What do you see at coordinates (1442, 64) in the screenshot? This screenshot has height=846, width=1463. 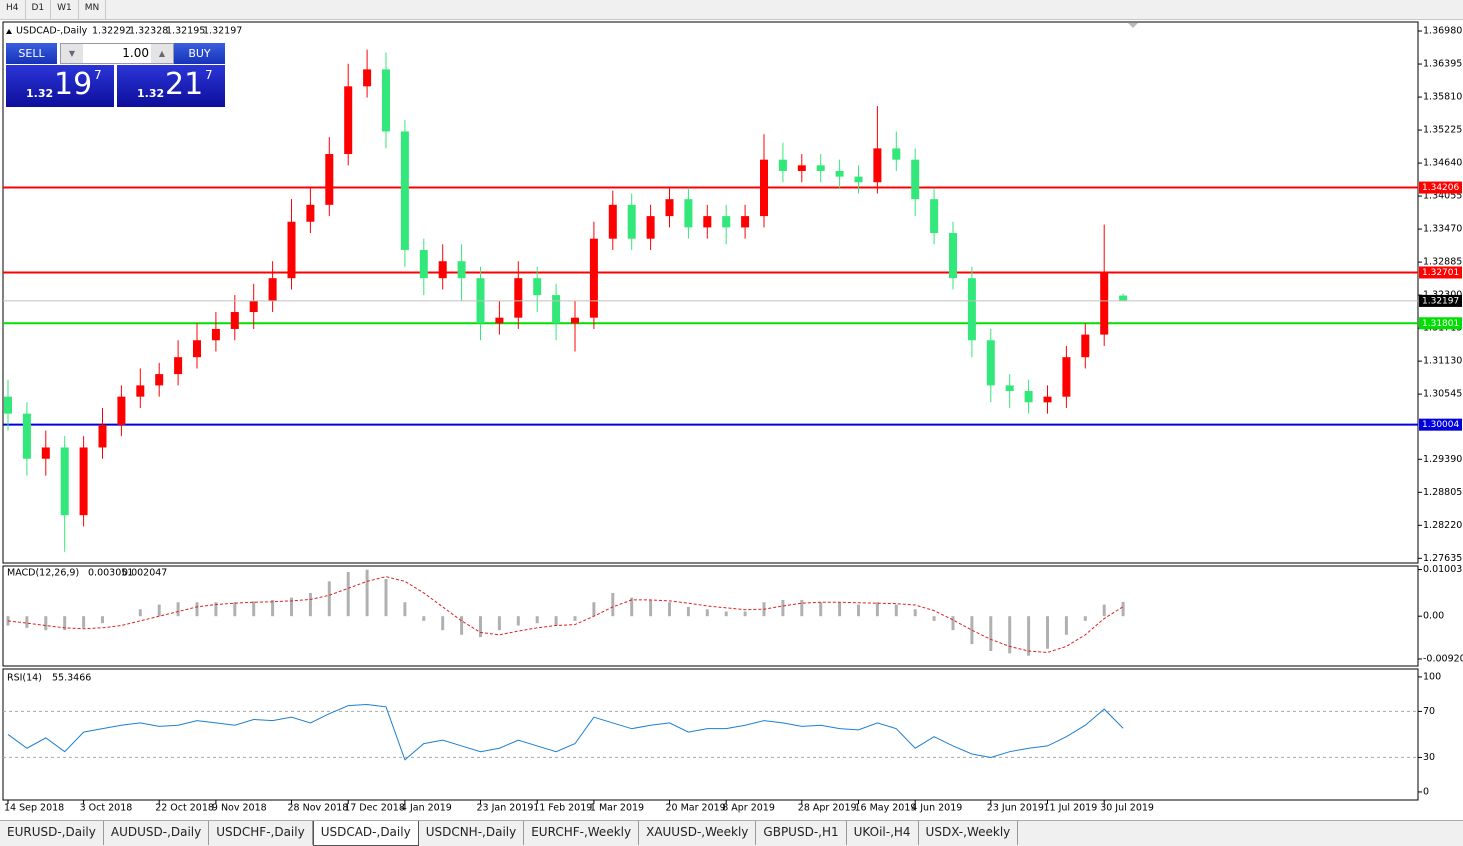 I see `y-tick-label: 1.36395` at bounding box center [1442, 64].